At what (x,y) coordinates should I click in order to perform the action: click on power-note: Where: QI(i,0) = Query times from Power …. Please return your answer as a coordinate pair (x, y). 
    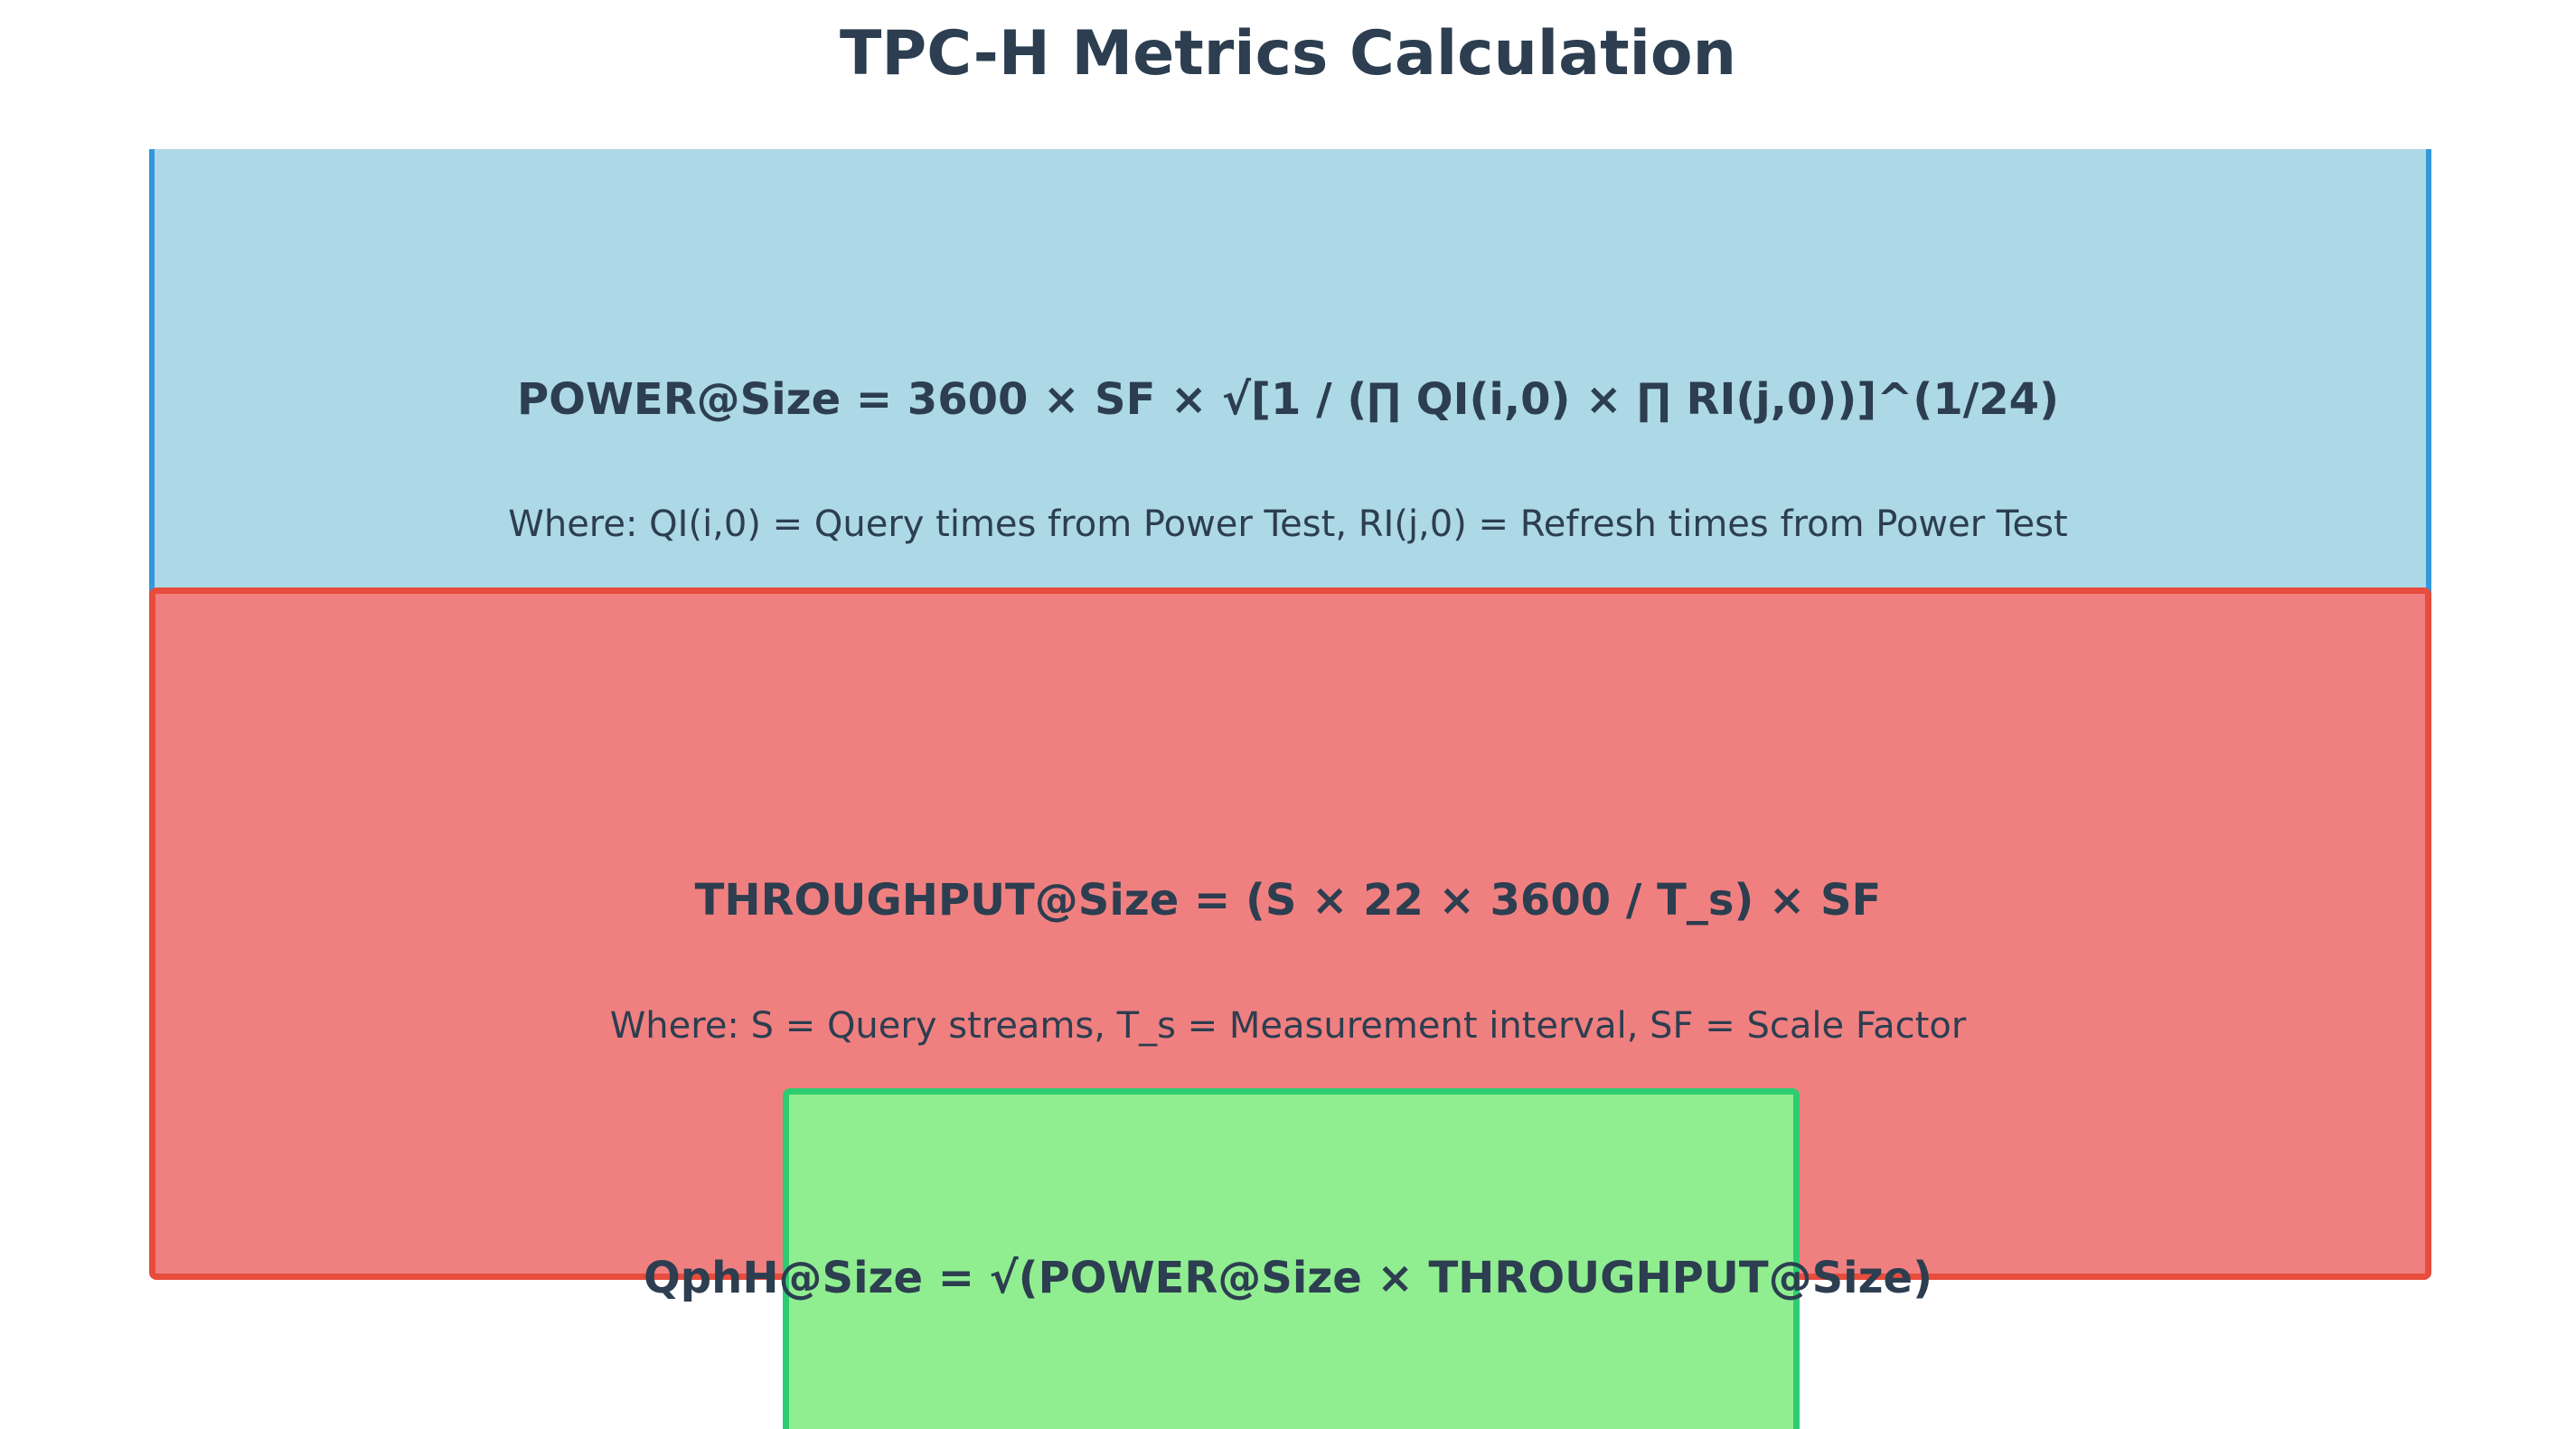
    Looking at the image, I should click on (1288, 524).